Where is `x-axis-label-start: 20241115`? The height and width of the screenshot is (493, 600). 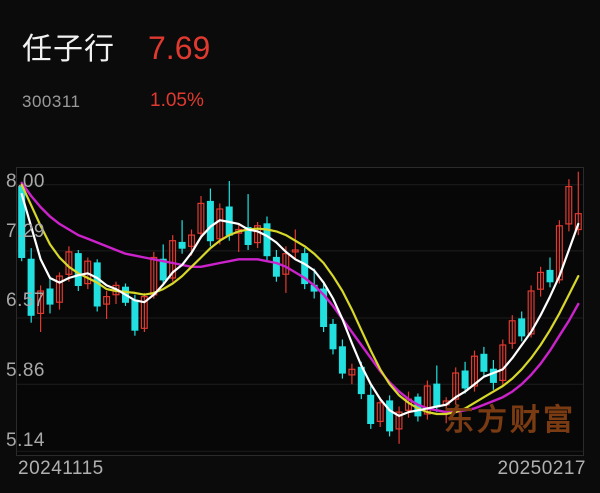 x-axis-label-start: 20241115 is located at coordinates (61, 468).